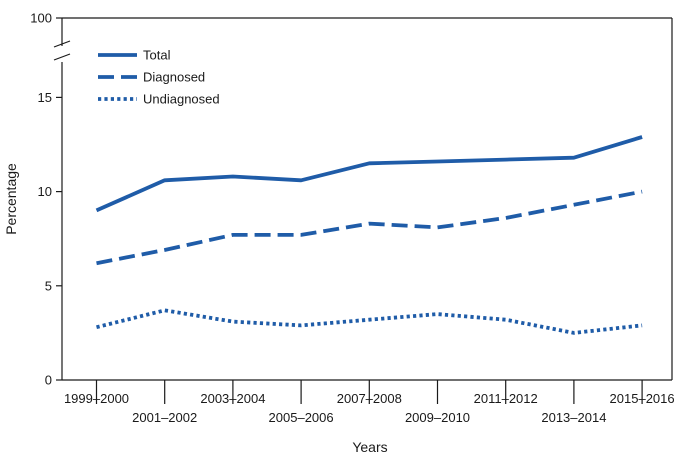  I want to click on x-tick-label: 2013–2014, so click(573, 417).